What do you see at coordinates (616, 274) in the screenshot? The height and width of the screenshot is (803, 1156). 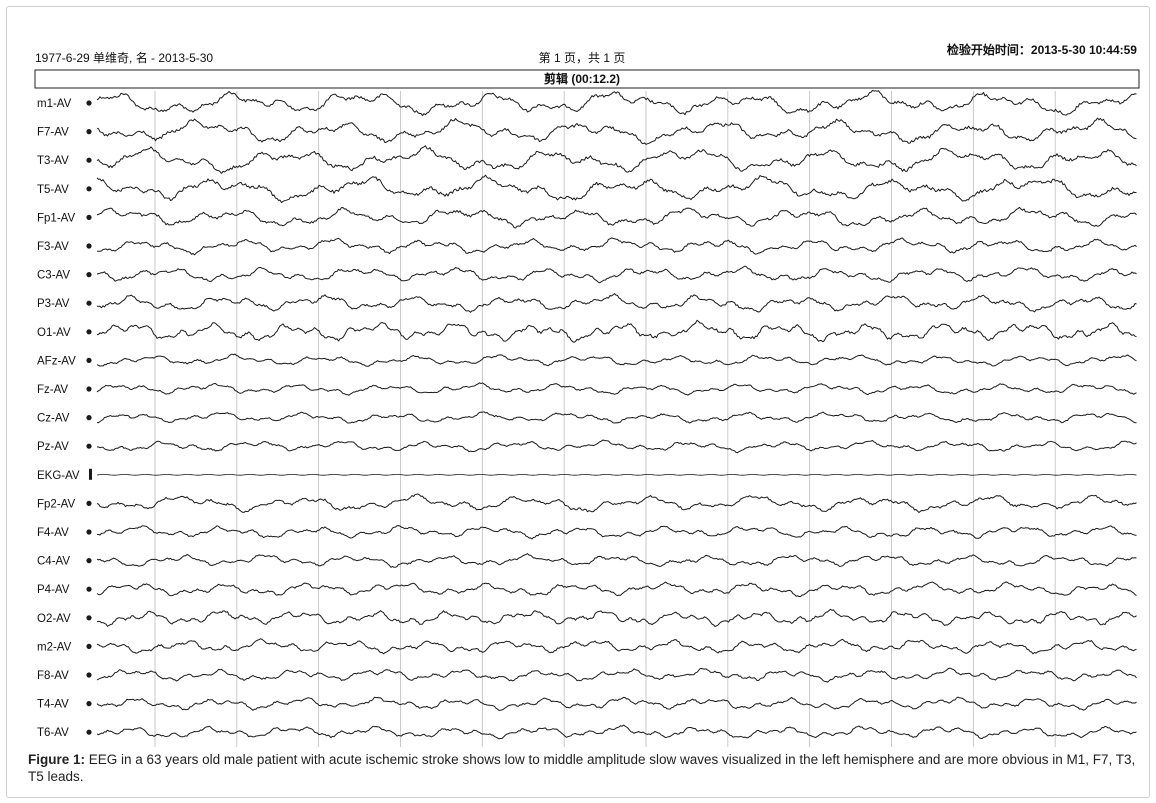 I see `trace-c3-av` at bounding box center [616, 274].